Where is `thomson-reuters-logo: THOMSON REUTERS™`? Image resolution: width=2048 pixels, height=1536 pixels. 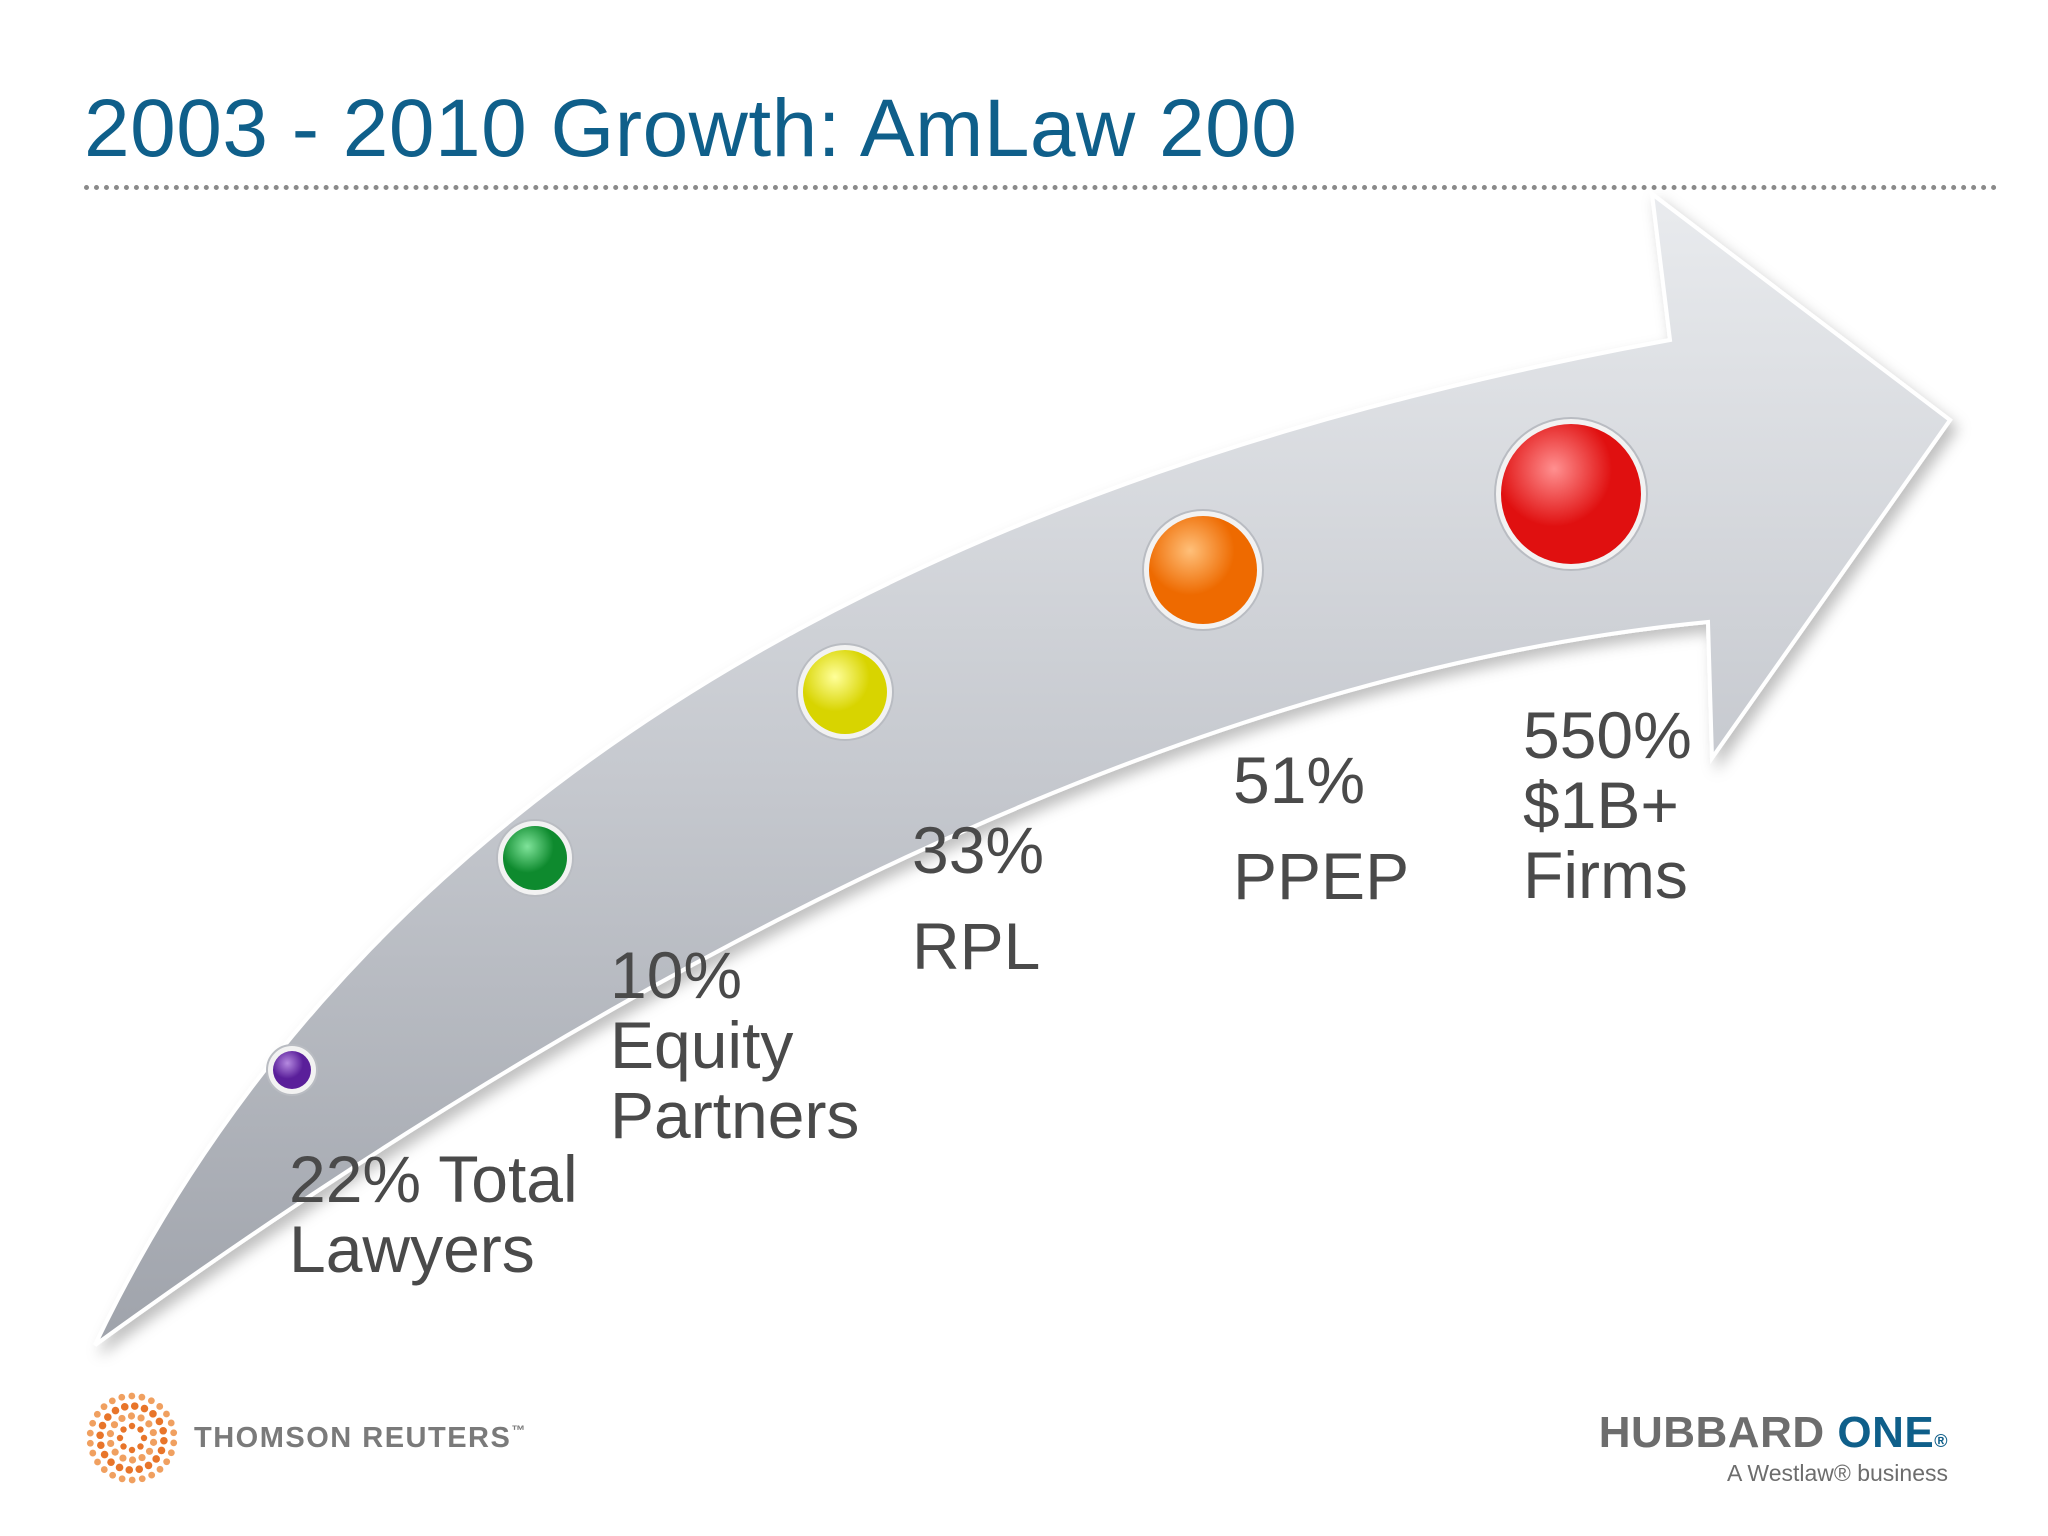 thomson-reuters-logo: THOMSON REUTERS™ is located at coordinates (304, 1440).